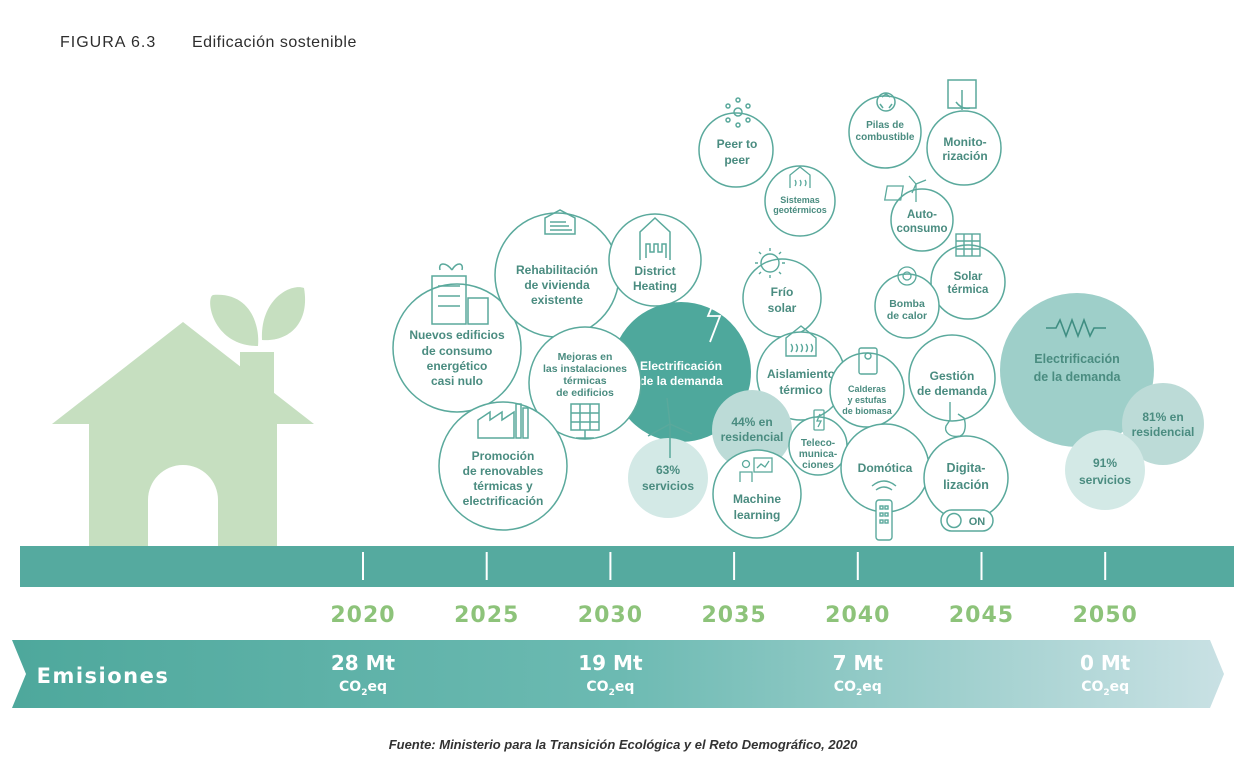 This screenshot has height=782, width=1246. Describe the element at coordinates (668, 486) in the screenshot. I see `servicios63-line-2: servicios` at that location.